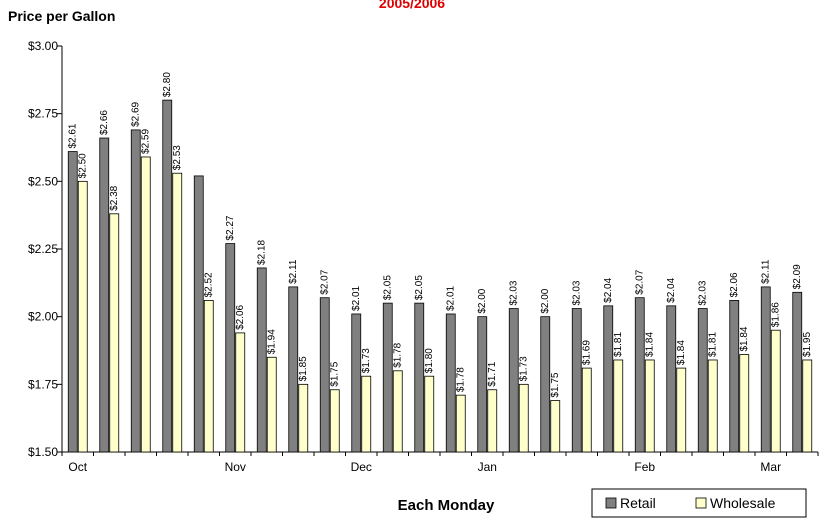 The image size is (828, 520). What do you see at coordinates (43, 452) in the screenshot?
I see `y-tick-label: $1.50` at bounding box center [43, 452].